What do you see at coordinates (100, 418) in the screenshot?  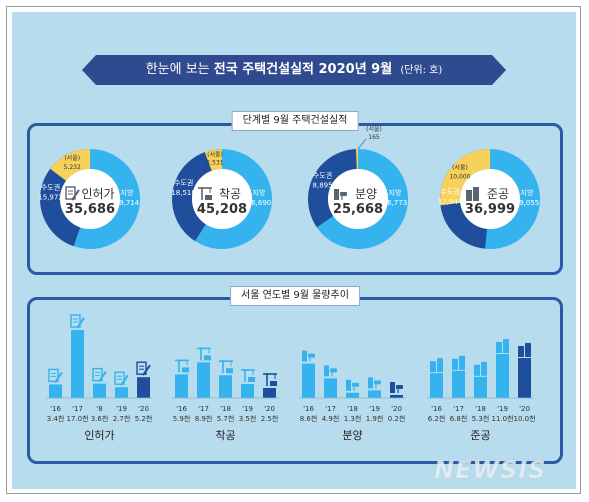 I see `bar-value: 3.6천` at bounding box center [100, 418].